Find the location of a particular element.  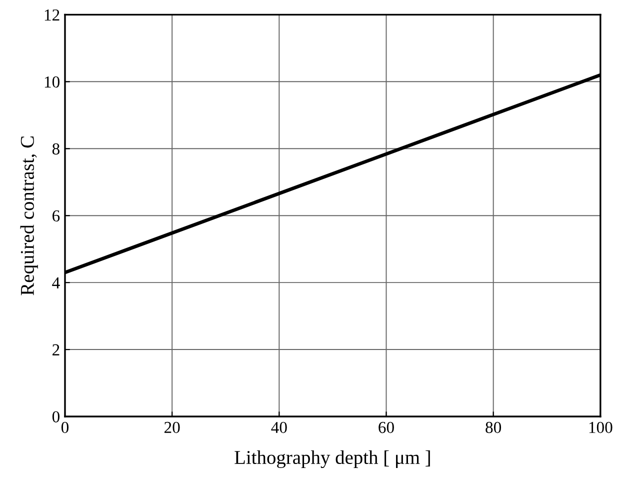

y-tick-label: 6 is located at coordinates (56, 216).